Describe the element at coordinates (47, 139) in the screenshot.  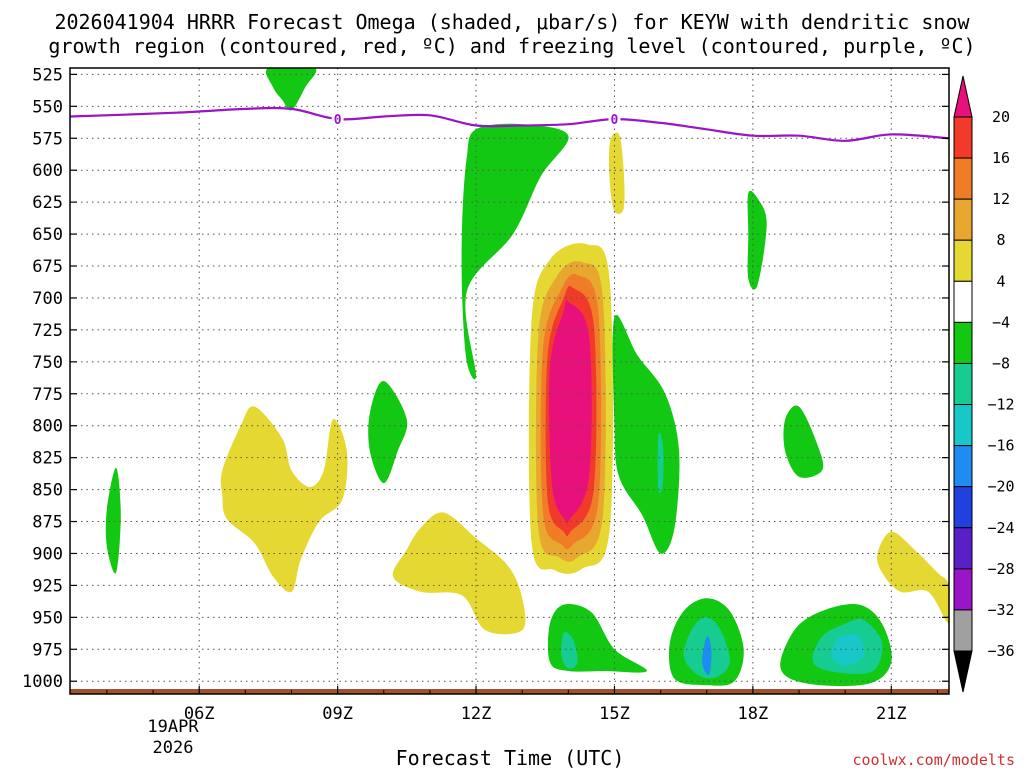
I see `y-tick-label: 575` at that location.